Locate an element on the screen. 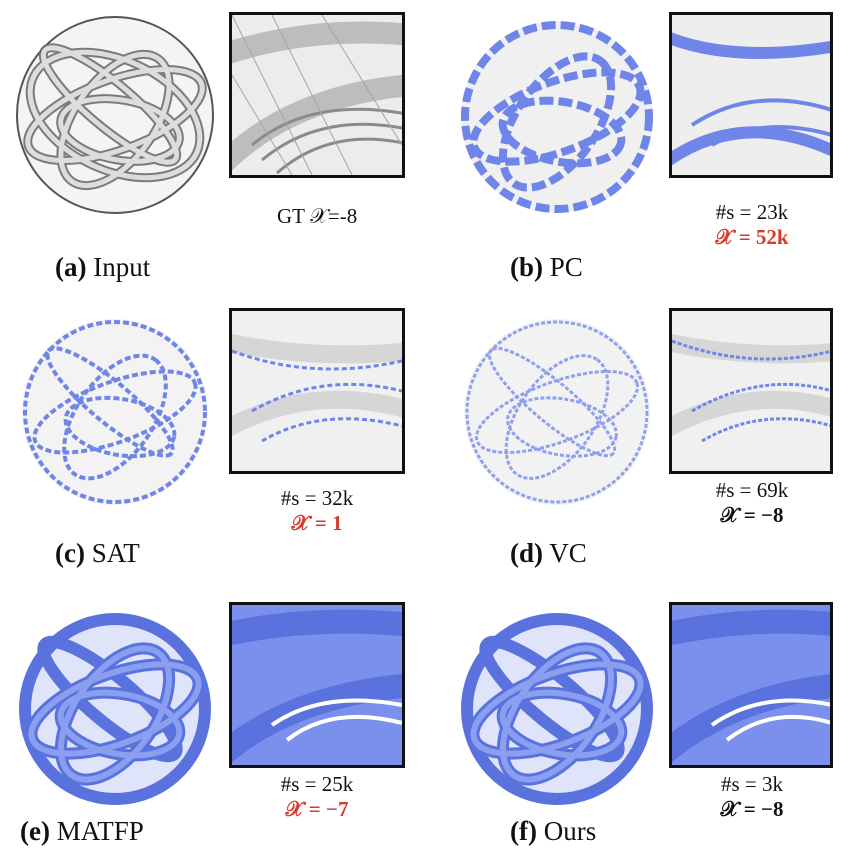  vc-sphere-count: #s = 69k is located at coordinates (752, 490).